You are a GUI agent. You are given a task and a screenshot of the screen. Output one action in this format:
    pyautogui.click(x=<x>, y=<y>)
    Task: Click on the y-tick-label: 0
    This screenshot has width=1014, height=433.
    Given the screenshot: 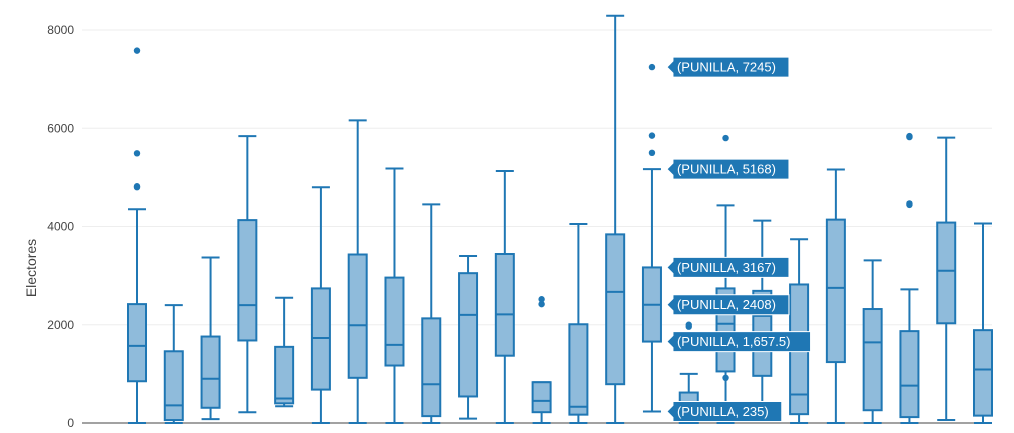 What is the action you would take?
    pyautogui.click(x=70, y=422)
    